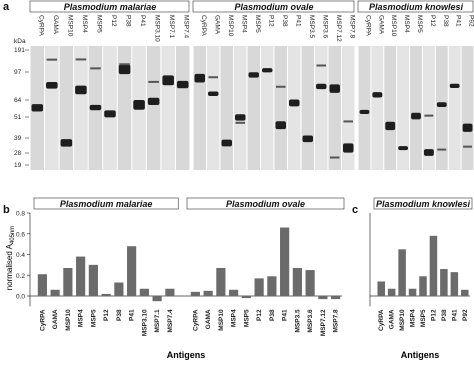 The image size is (474, 370). I want to click on lane-label: MSP7.12, so click(338, 28).